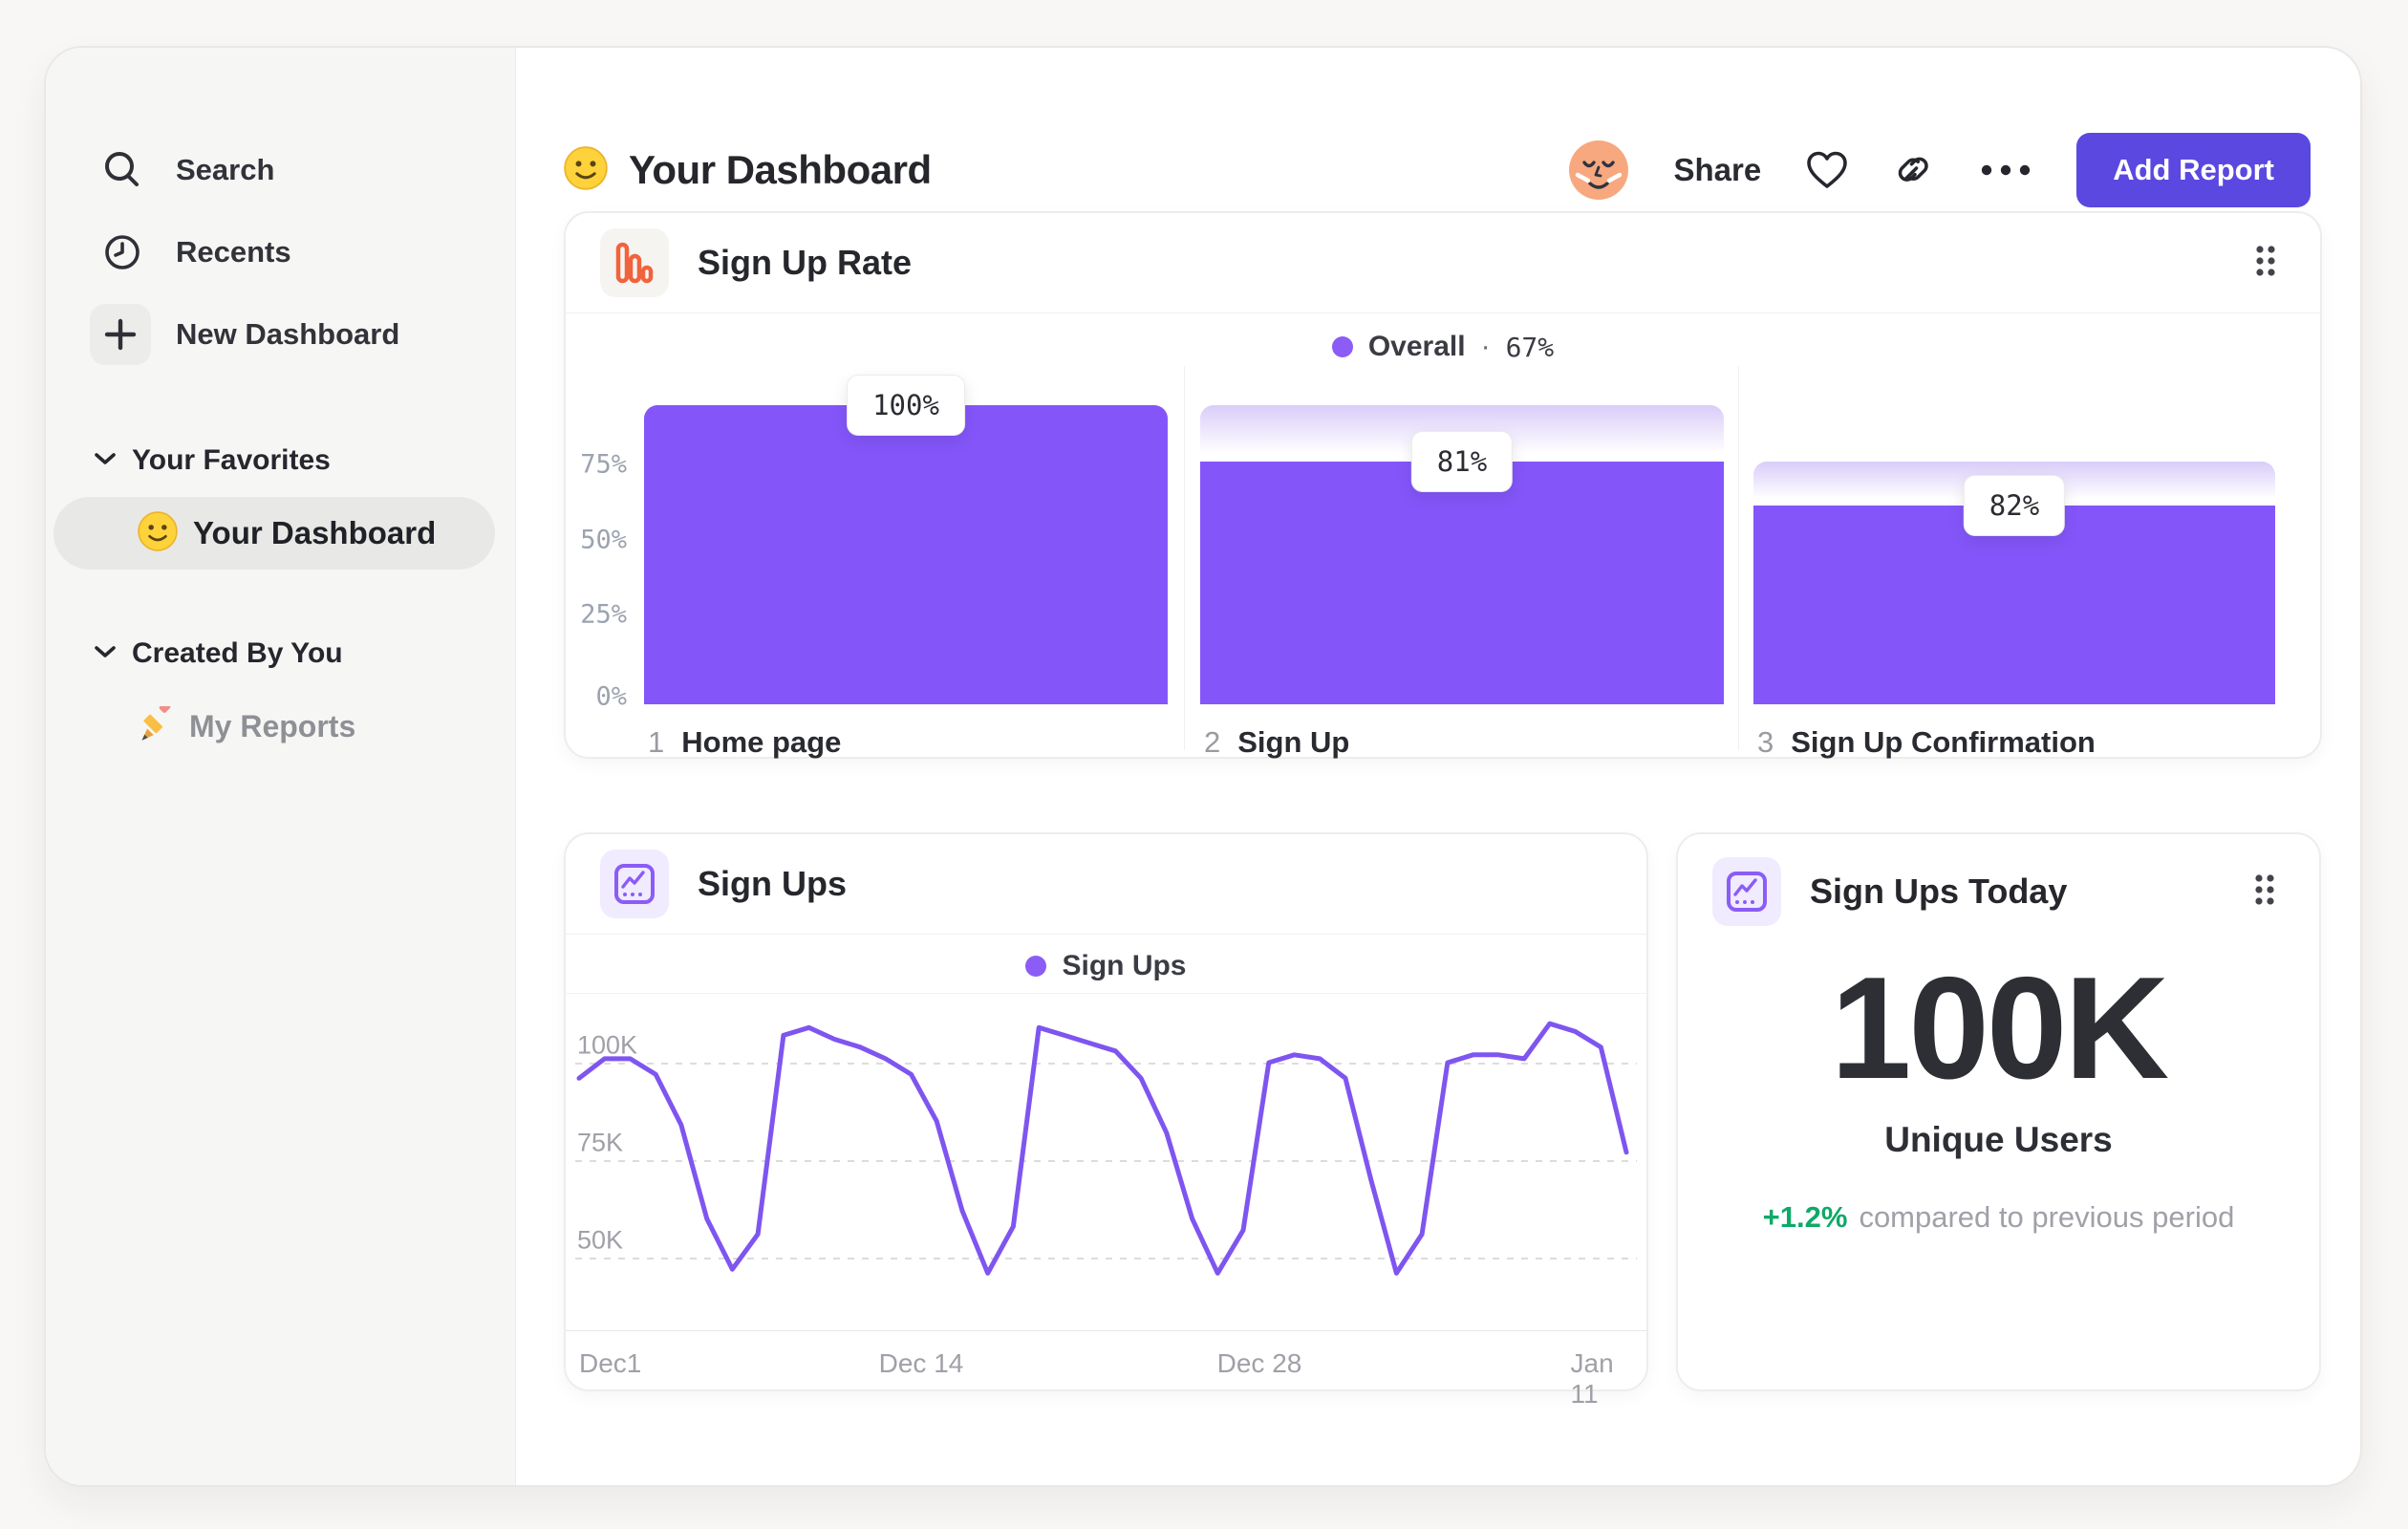 The height and width of the screenshot is (1529, 2408). I want to click on x-axis-tick: Jan 11, so click(1592, 1378).